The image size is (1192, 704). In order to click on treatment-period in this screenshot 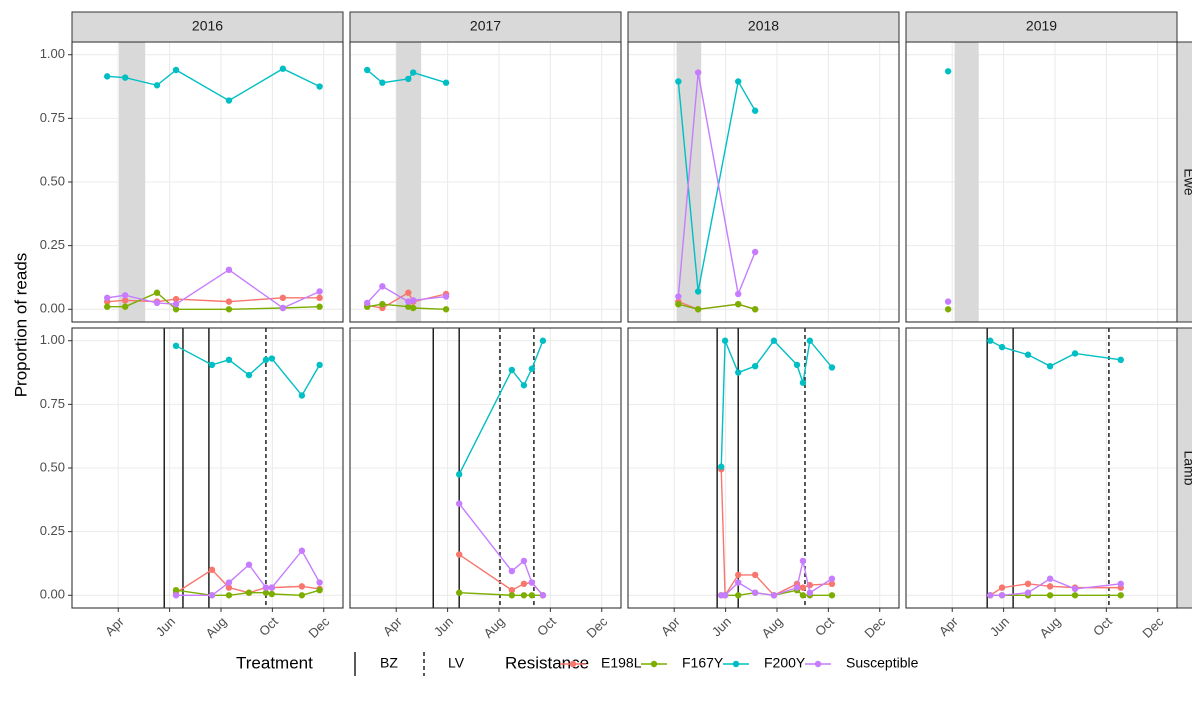, I will do `click(132, 182)`.